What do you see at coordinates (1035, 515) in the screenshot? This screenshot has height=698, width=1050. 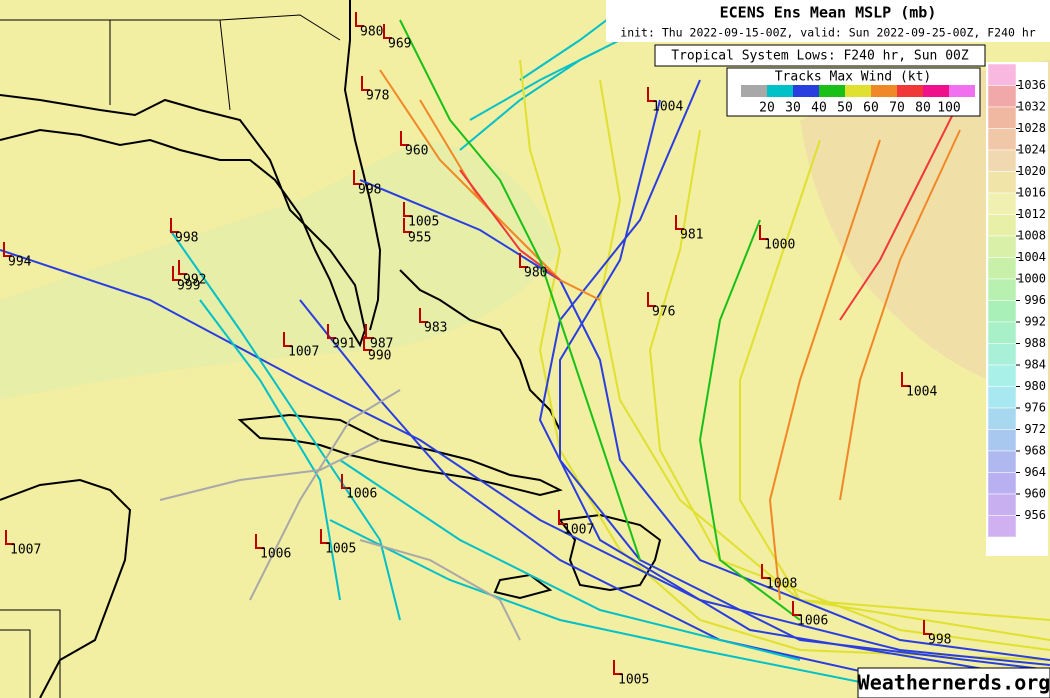 I see `colorbar-label: 956` at bounding box center [1035, 515].